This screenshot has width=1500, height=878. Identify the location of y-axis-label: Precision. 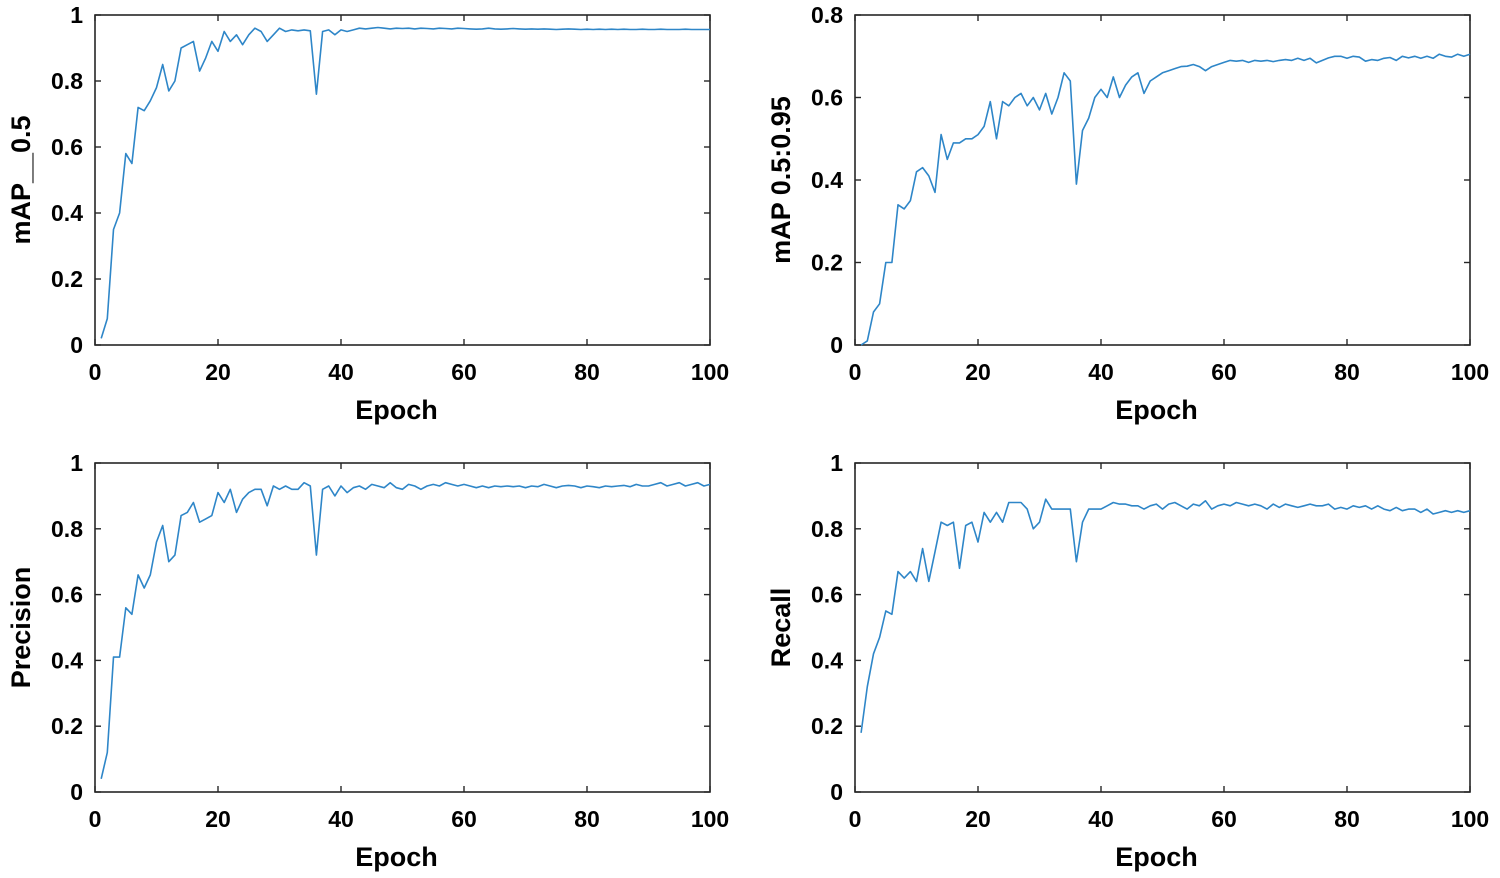
(21, 628).